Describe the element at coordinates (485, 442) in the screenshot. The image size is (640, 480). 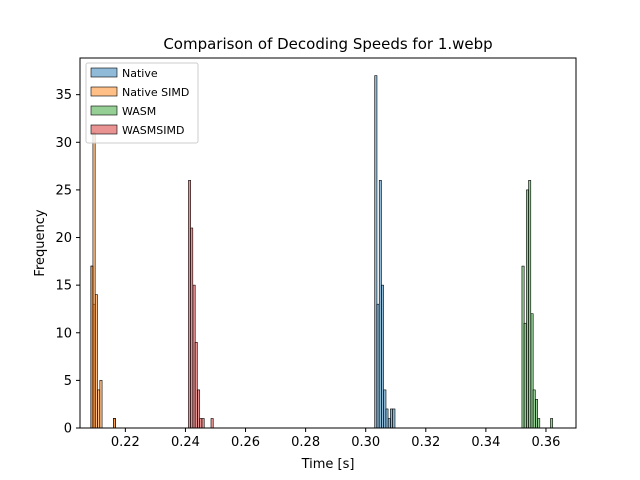
I see `x-tick-label: 0.34` at that location.